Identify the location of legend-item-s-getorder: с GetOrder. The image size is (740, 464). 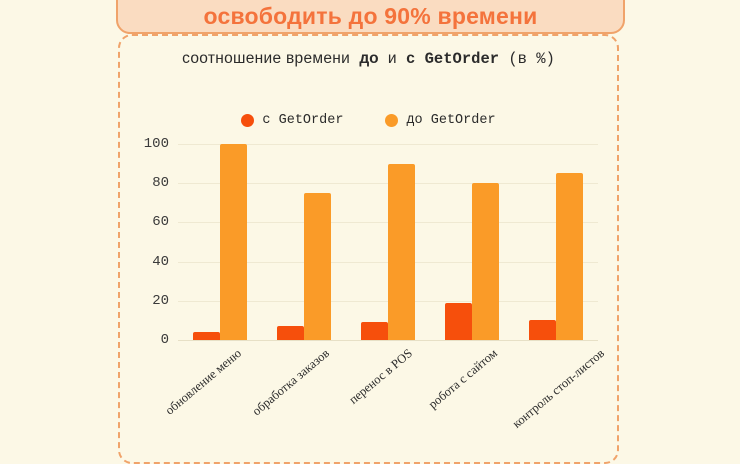
(292, 120).